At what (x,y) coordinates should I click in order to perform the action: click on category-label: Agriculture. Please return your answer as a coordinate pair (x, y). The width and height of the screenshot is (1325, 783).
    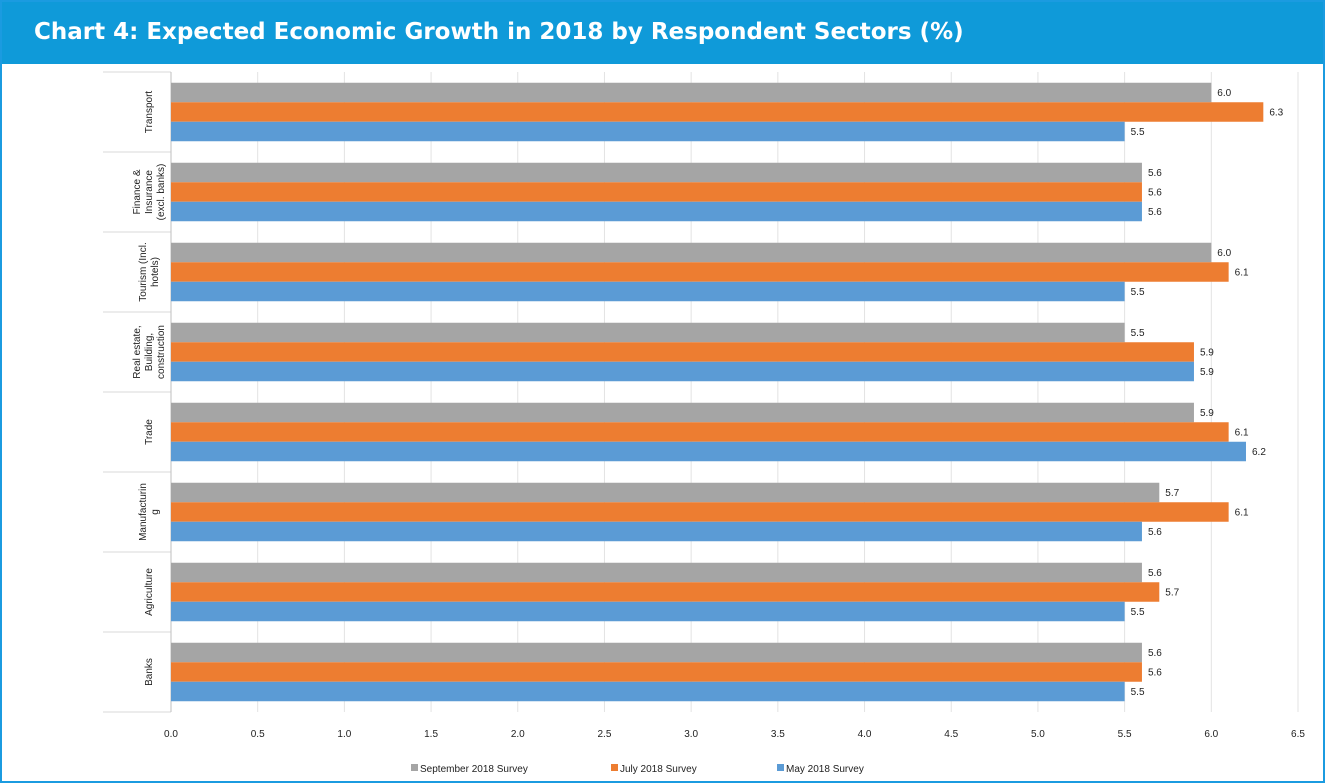
    Looking at the image, I should click on (149, 592).